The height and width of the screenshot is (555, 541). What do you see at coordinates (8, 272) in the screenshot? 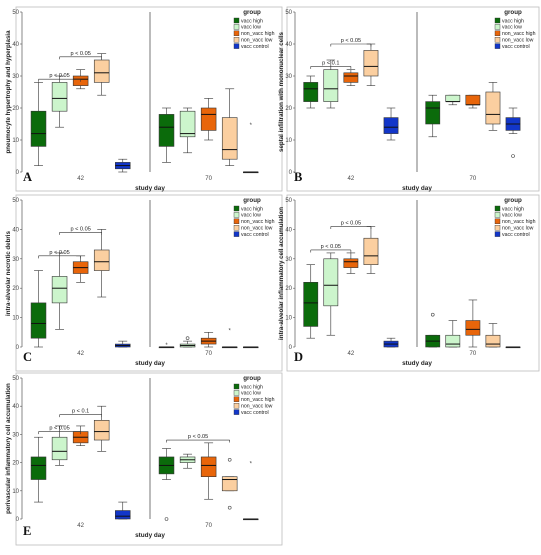
I see `y-axis-title: intra-alveolar necrotic debris` at bounding box center [8, 272].